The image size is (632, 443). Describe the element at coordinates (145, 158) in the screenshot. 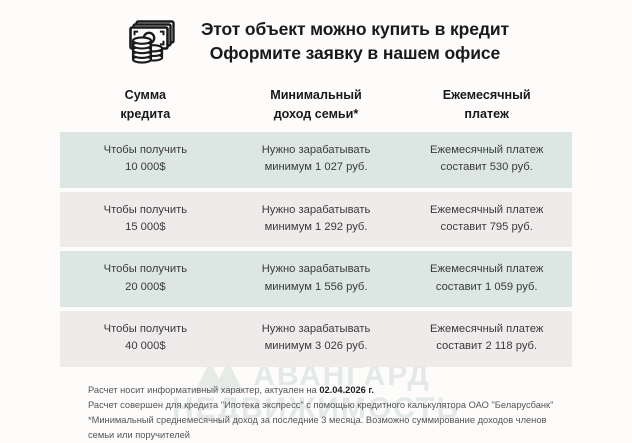

I see `cell-loan-amount: Чтобы получить 10 000$` at that location.